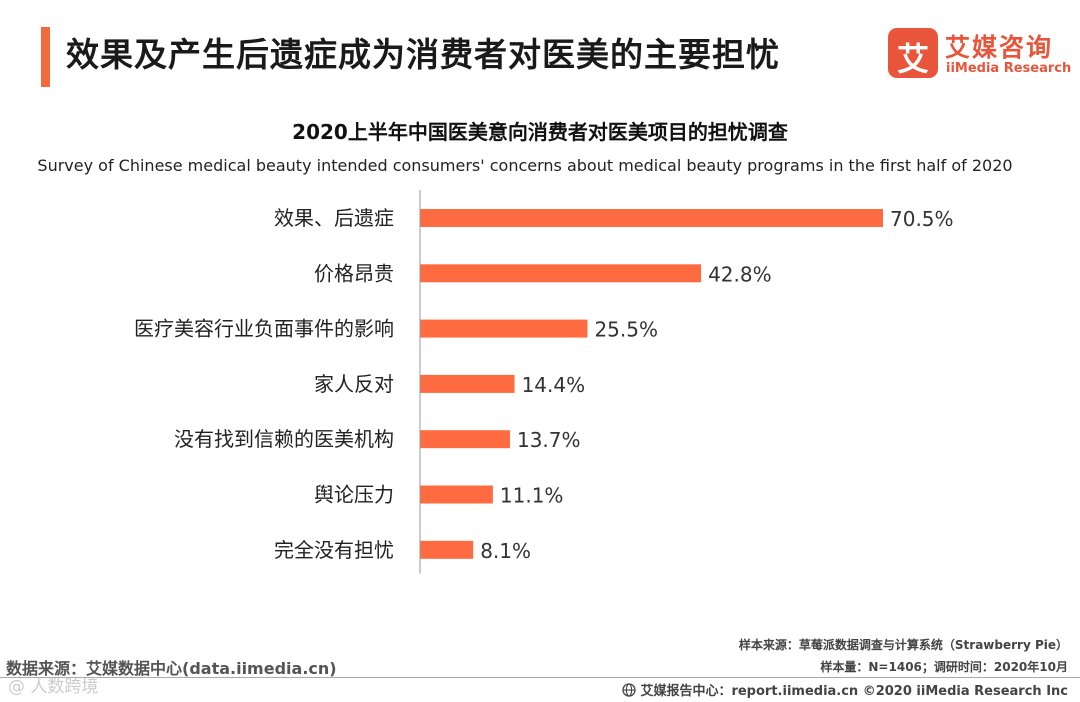 The width and height of the screenshot is (1080, 702). I want to click on watermark-text: @ 人数跨境, so click(53, 687).